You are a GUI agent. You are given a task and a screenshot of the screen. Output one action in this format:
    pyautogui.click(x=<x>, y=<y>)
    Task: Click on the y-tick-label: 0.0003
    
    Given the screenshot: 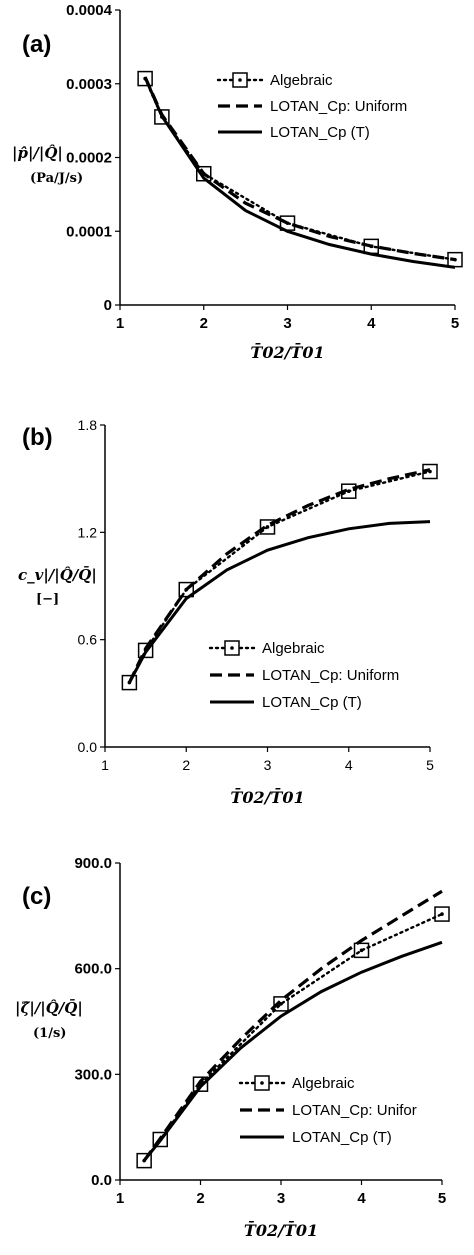 What is the action you would take?
    pyautogui.click(x=89, y=84)
    